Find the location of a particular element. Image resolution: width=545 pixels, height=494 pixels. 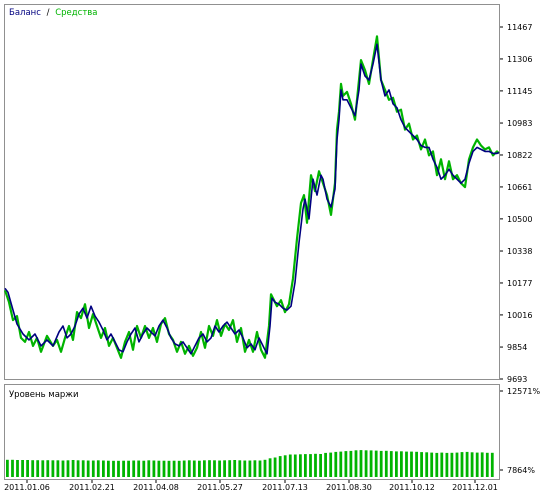

x-tick-label: 2011.08.30 is located at coordinates (349, 487).